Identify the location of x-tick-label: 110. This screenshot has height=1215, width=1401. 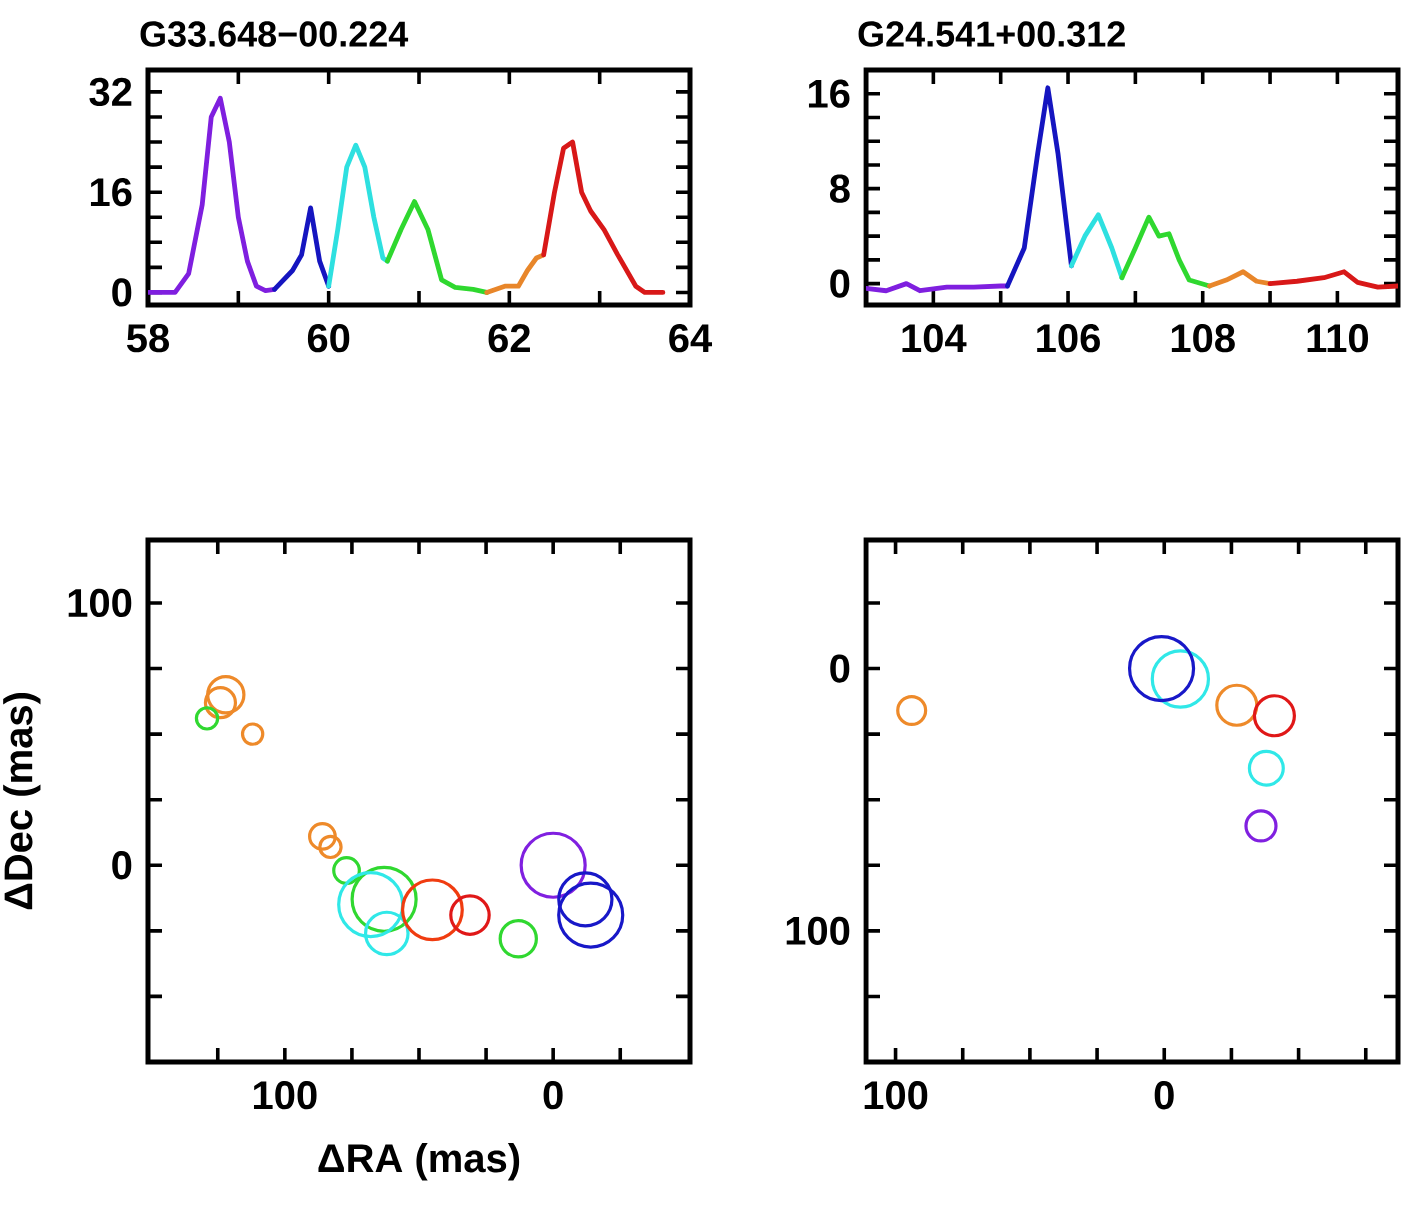
(1338, 338).